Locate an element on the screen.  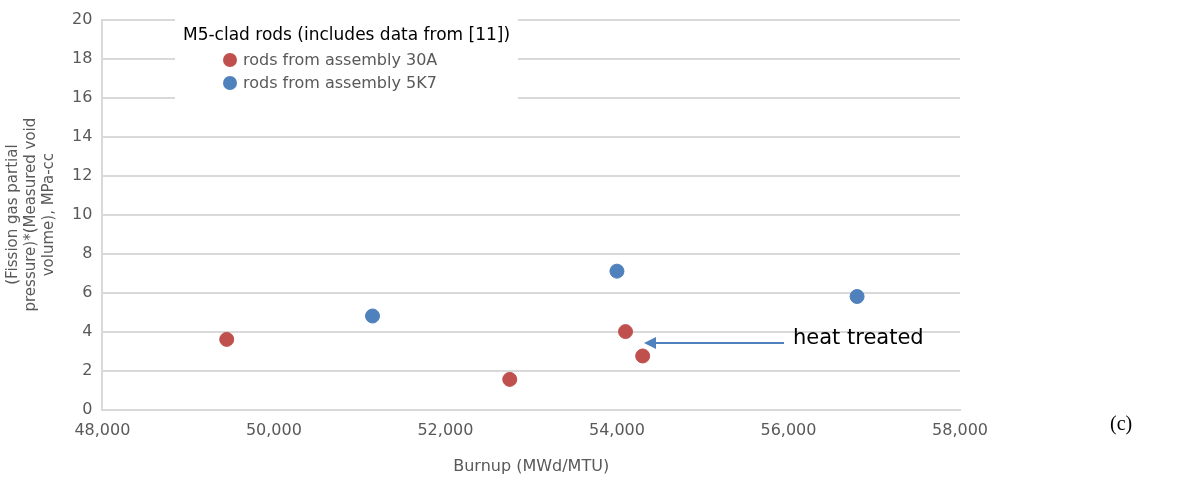
legend-label: rods from assembly 30A is located at coordinates (340, 59).